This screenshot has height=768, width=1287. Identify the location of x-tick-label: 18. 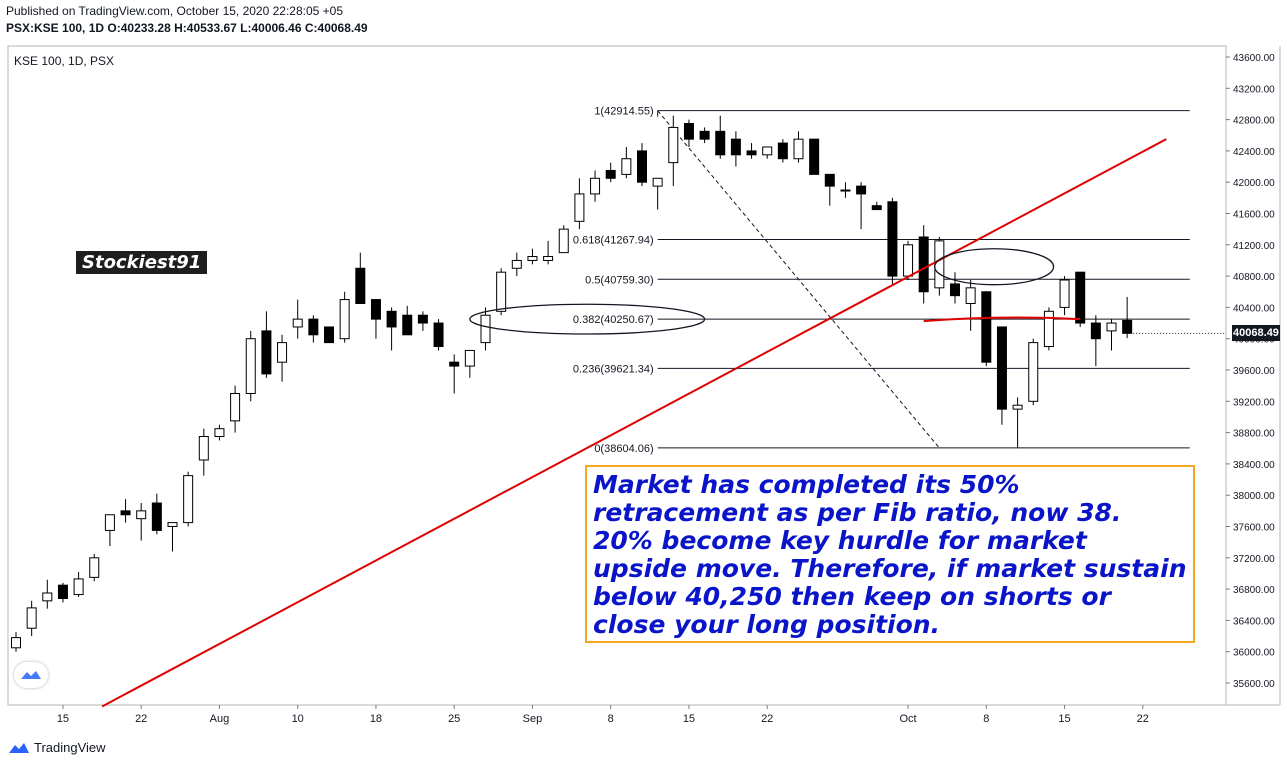
(376, 719).